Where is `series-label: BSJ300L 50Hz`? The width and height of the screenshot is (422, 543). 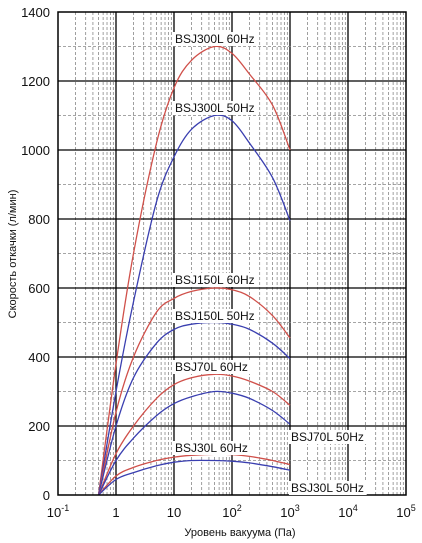
series-label: BSJ300L 50Hz is located at coordinates (215, 108).